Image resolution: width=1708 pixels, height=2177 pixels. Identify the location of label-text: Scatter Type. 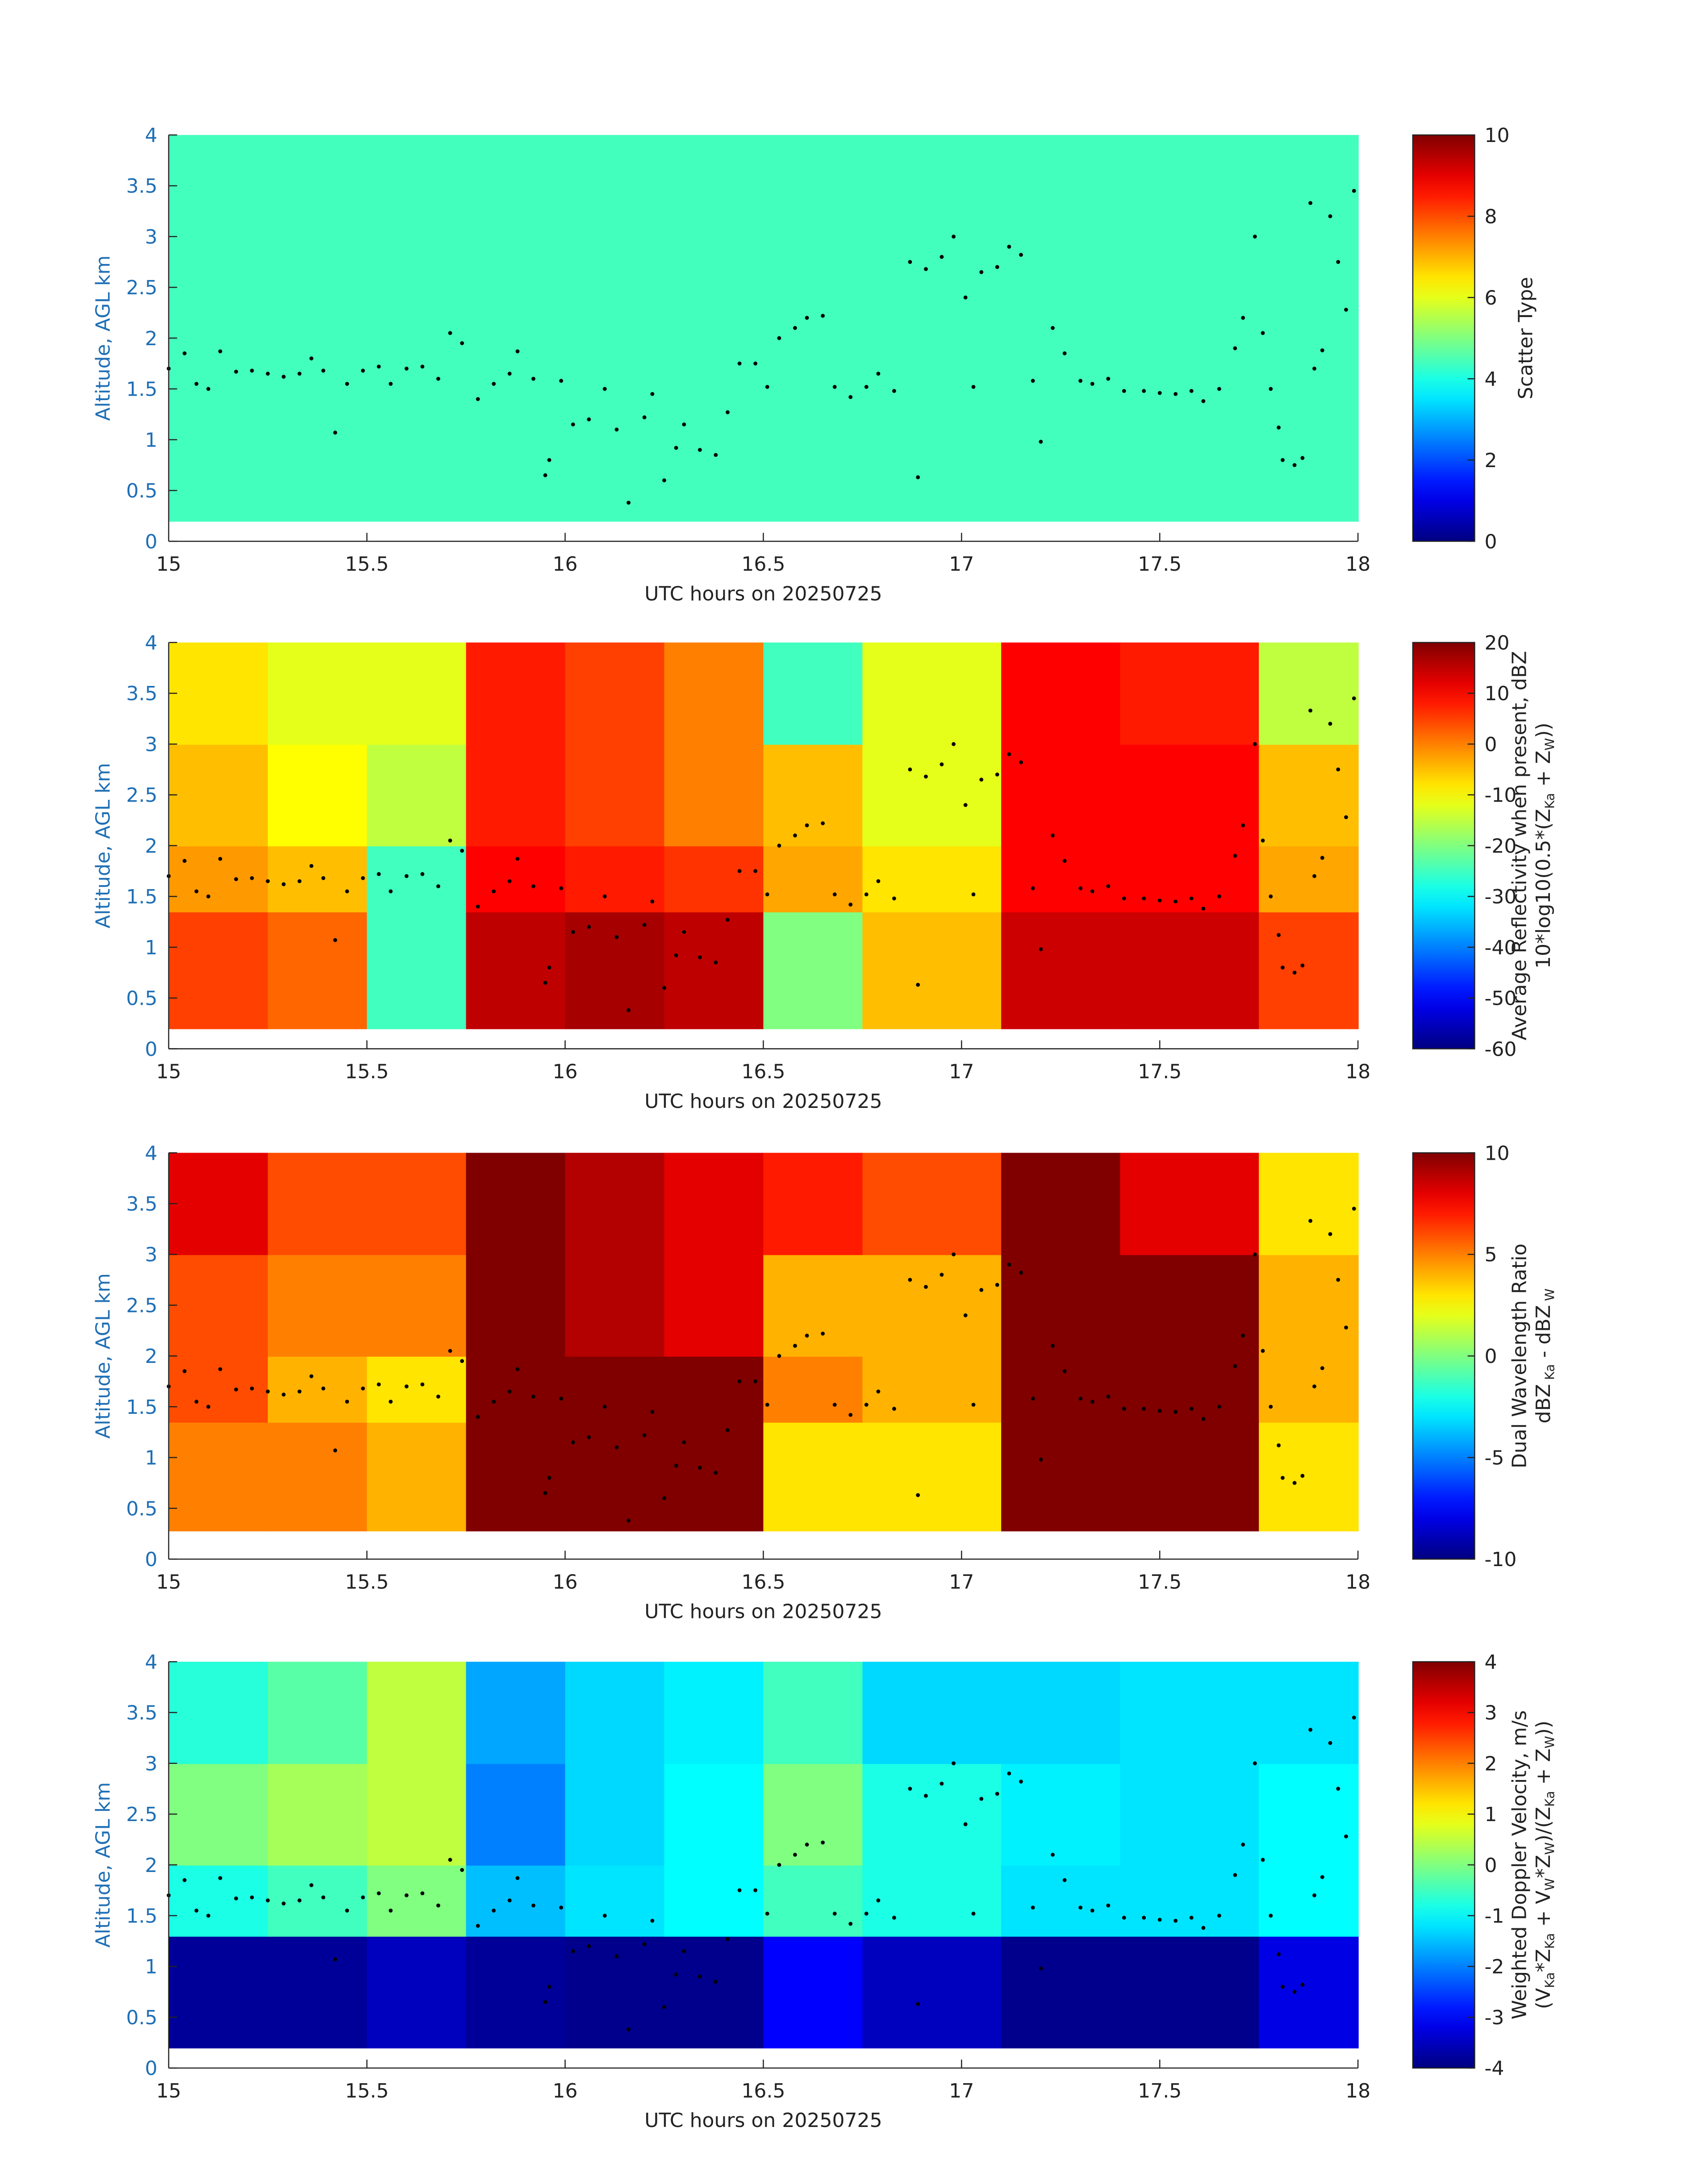
(1525, 338).